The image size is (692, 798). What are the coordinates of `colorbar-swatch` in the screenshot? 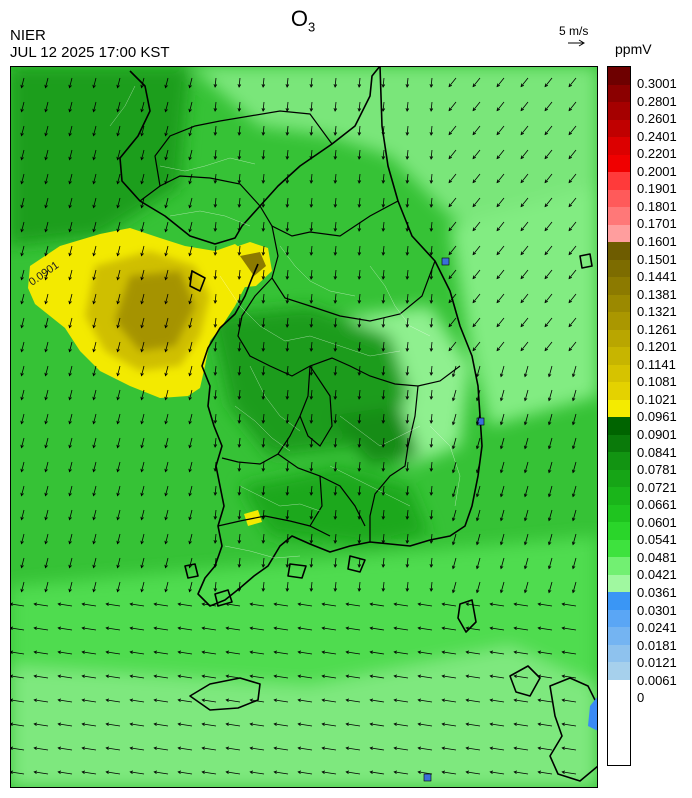 It's located at (619, 181).